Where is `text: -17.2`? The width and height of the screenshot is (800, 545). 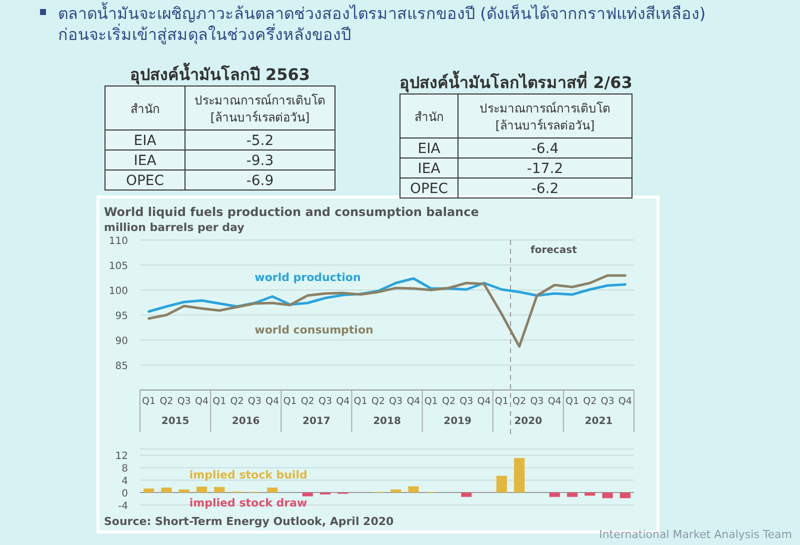 text: -17.2 is located at coordinates (545, 169).